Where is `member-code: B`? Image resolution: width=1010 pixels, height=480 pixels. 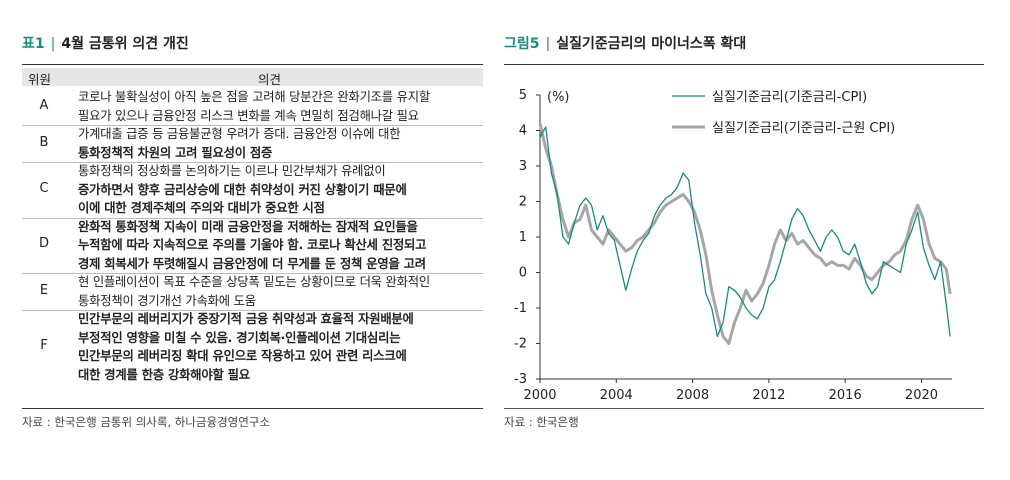 member-code: B is located at coordinates (44, 142).